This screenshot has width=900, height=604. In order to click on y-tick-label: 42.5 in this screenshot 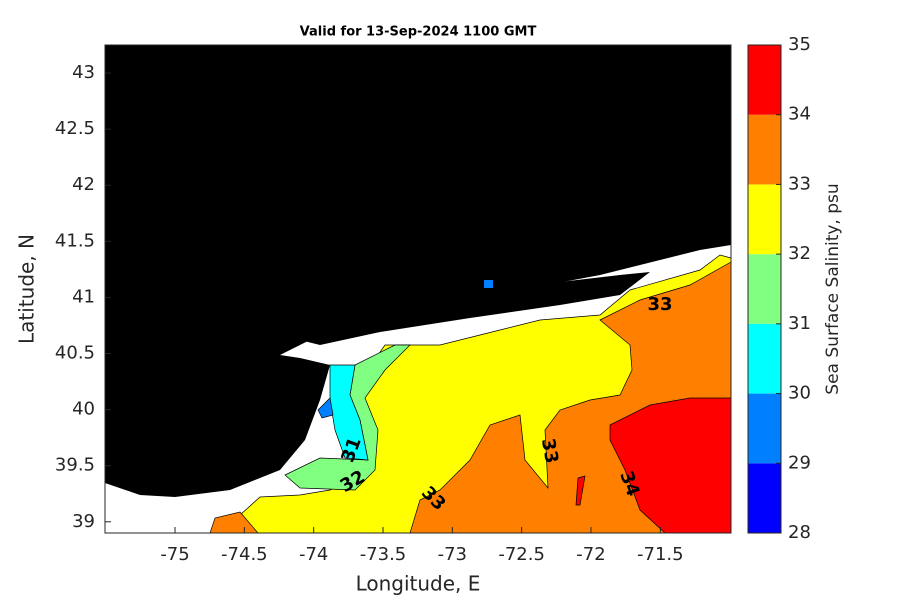, I will do `click(75, 128)`.